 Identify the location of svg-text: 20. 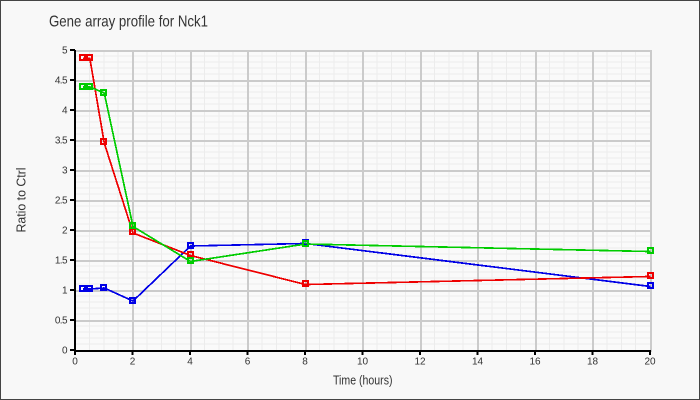
(650, 361).